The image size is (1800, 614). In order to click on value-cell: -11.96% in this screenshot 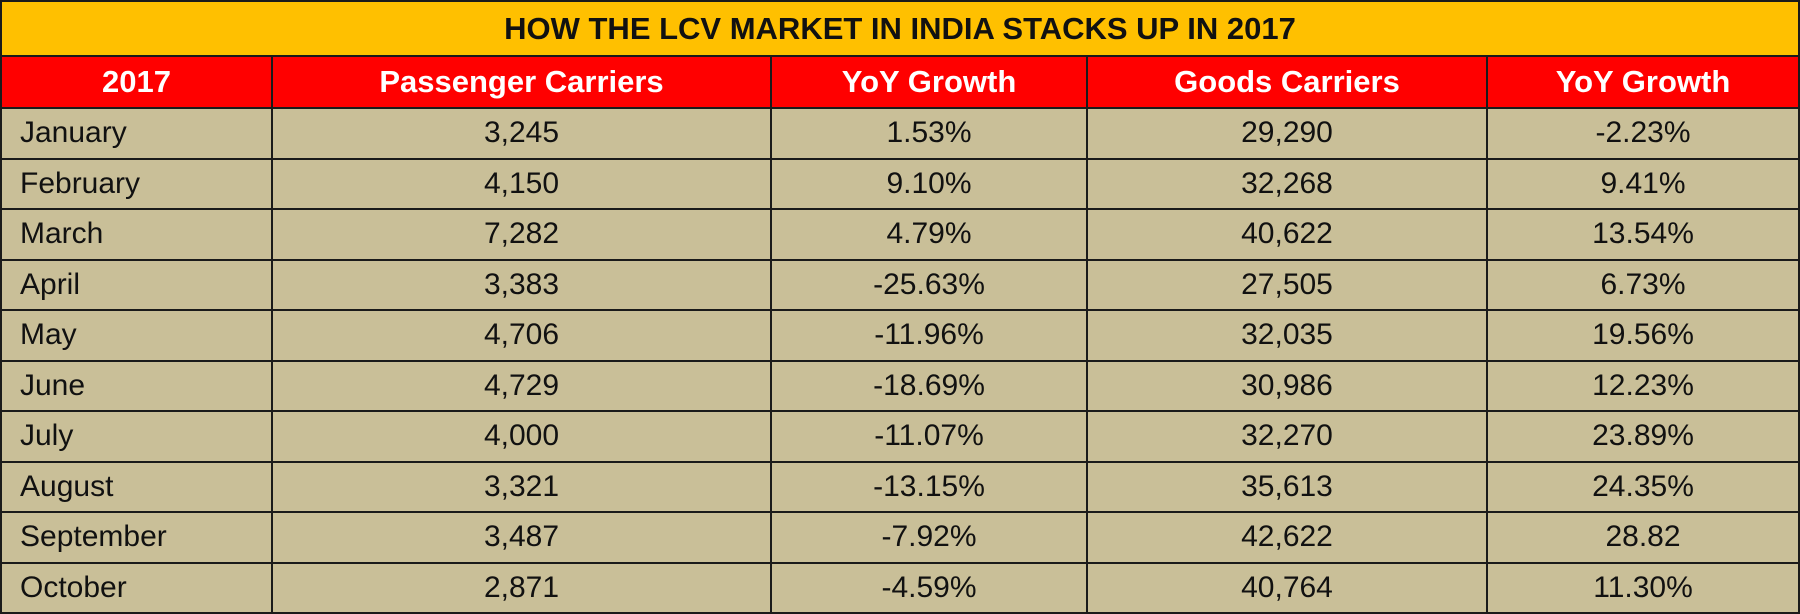, I will do `click(929, 335)`.